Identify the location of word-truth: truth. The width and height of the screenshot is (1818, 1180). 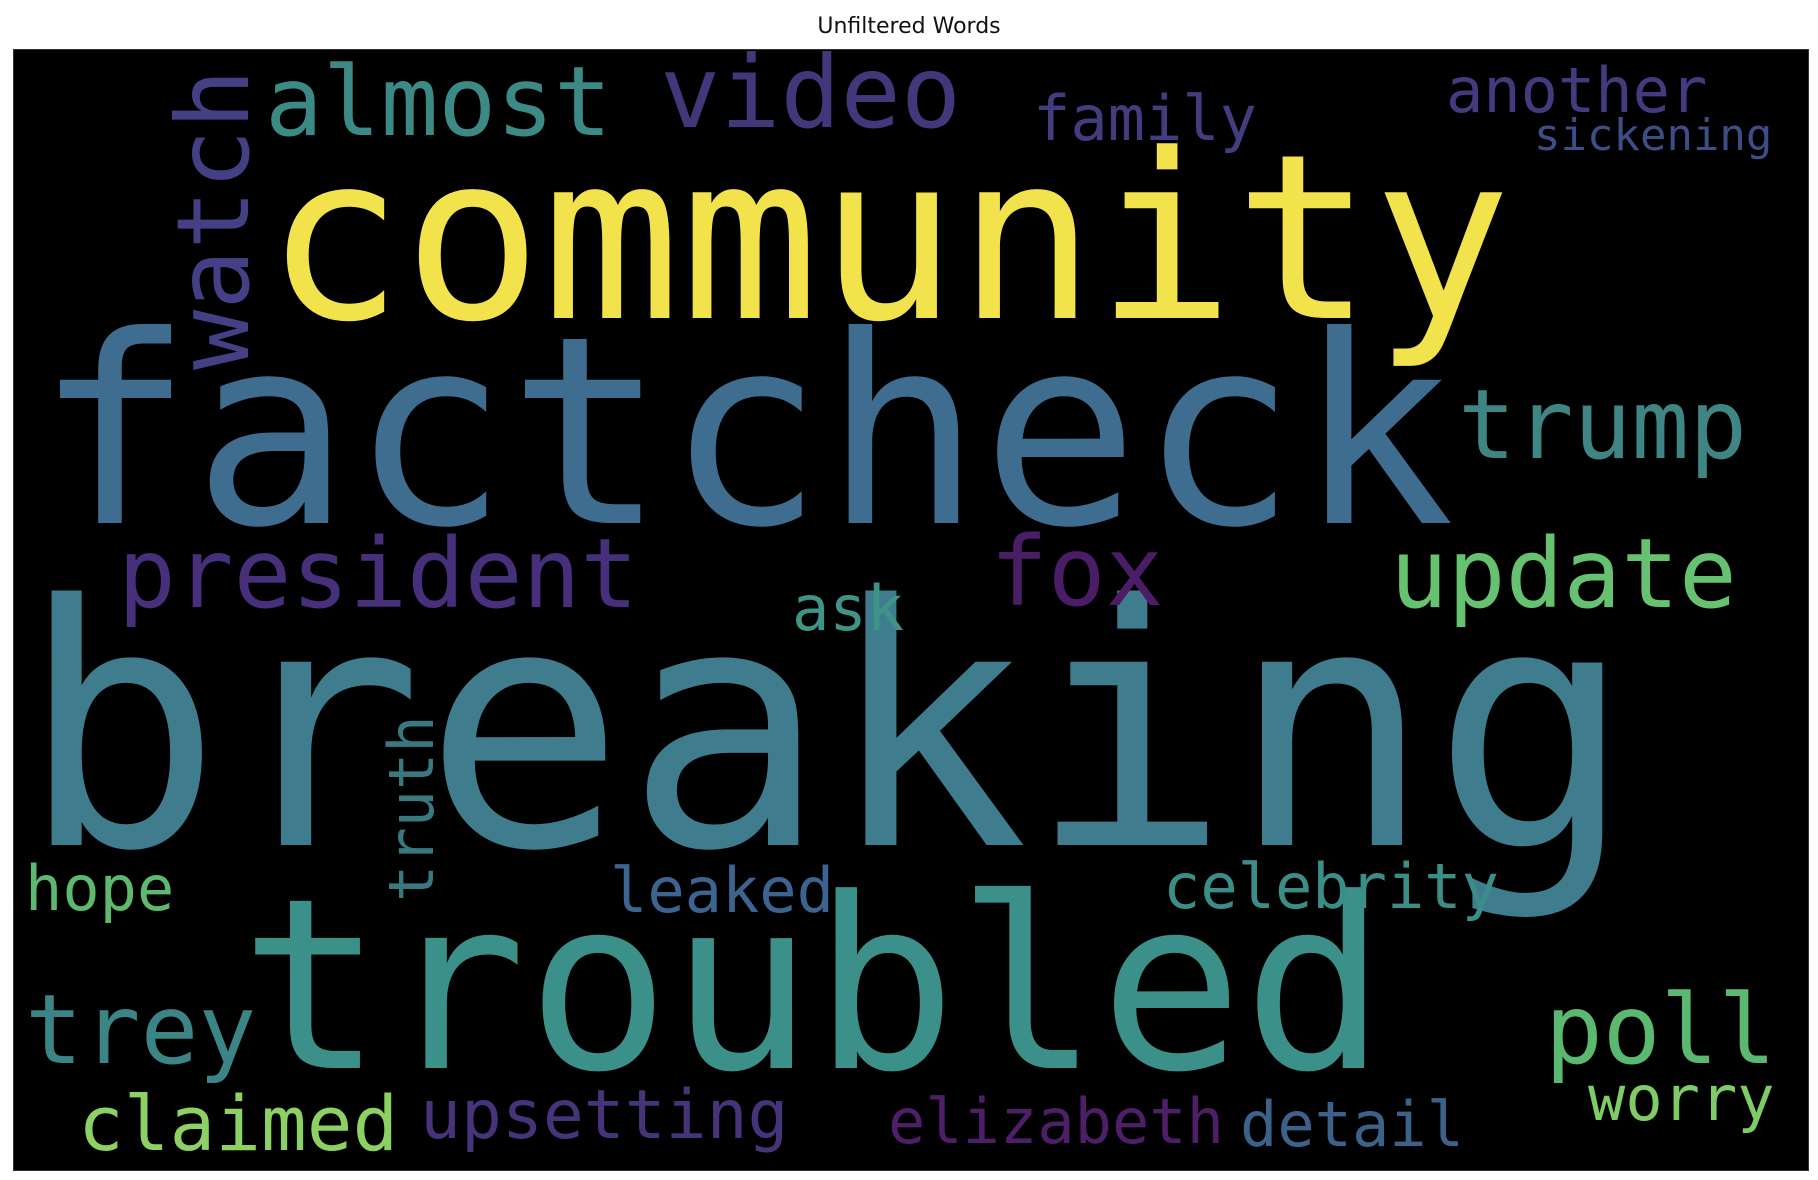
(411, 808).